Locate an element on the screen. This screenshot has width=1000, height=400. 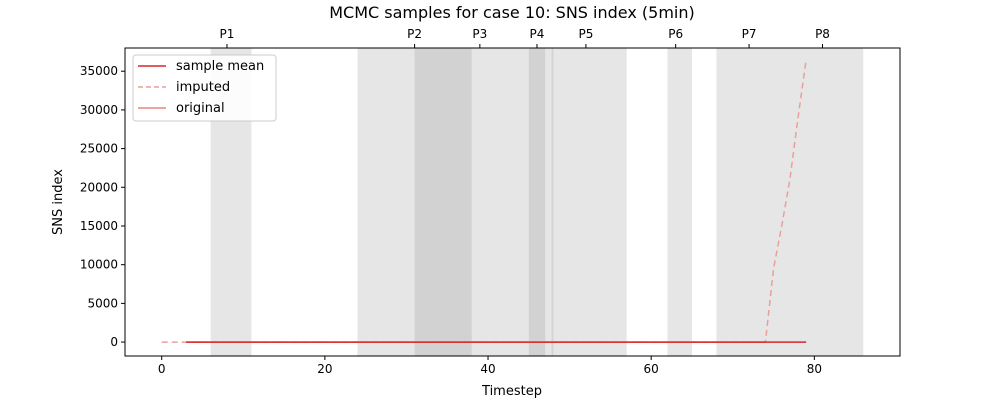
period-label-p3: P3 is located at coordinates (479, 34).